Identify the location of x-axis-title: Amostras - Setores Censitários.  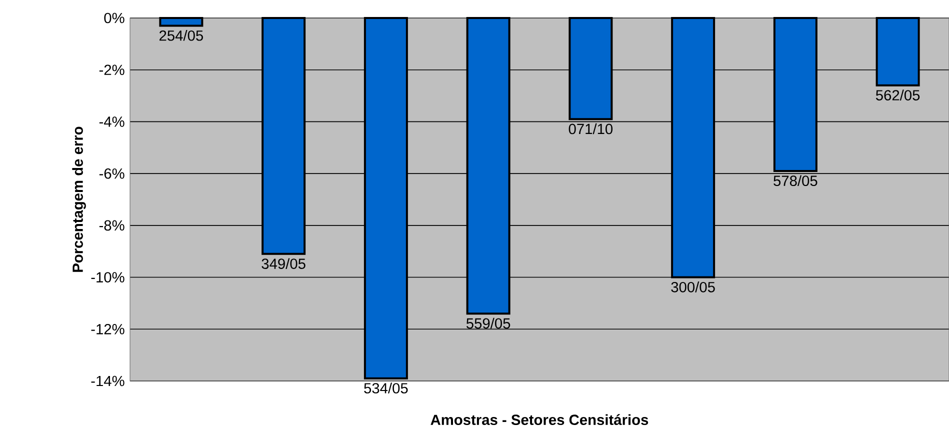
(539, 420).